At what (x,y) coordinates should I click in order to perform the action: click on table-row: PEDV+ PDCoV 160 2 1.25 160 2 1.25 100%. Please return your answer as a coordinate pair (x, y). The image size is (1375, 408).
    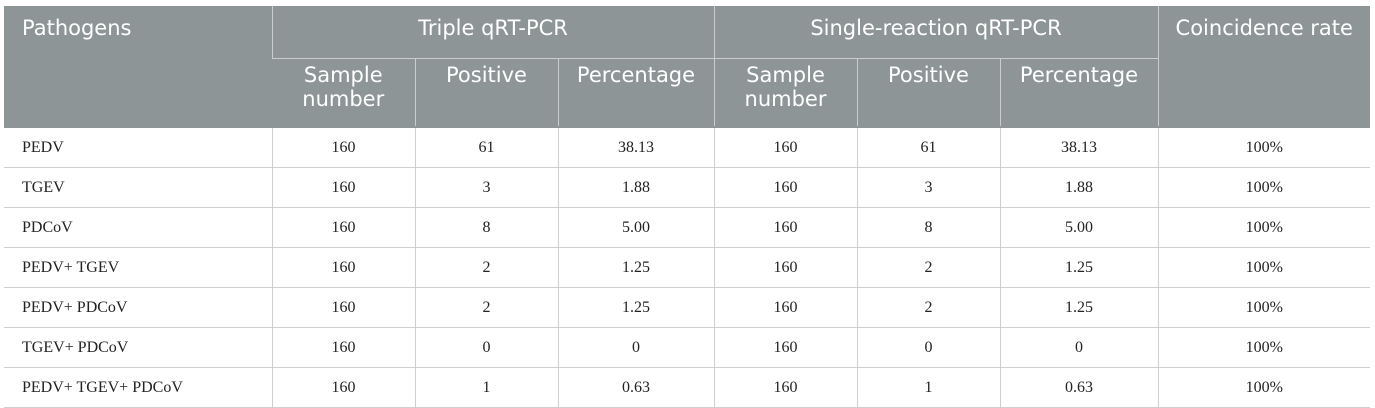
    Looking at the image, I should click on (687, 307).